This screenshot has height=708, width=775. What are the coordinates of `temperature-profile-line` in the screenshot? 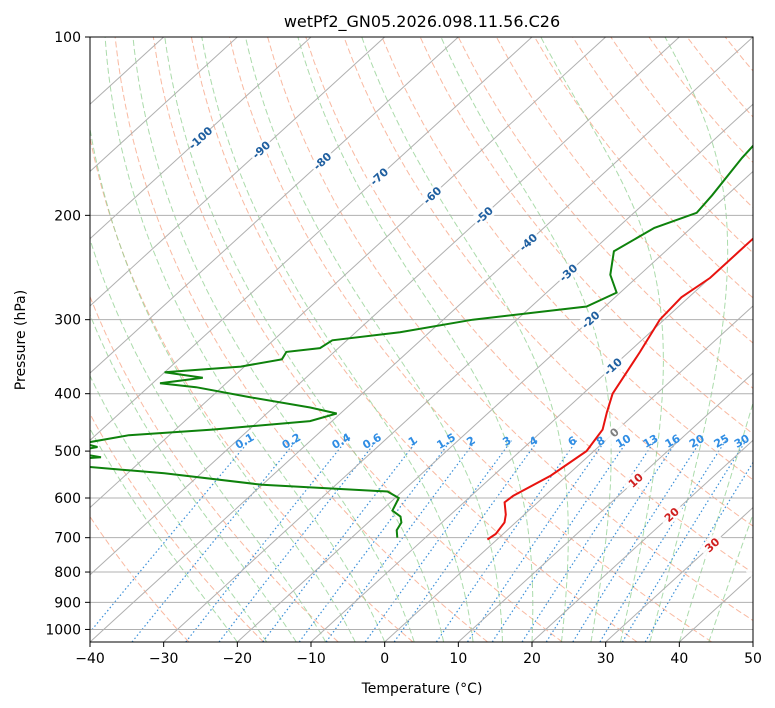 It's located at (619, 389).